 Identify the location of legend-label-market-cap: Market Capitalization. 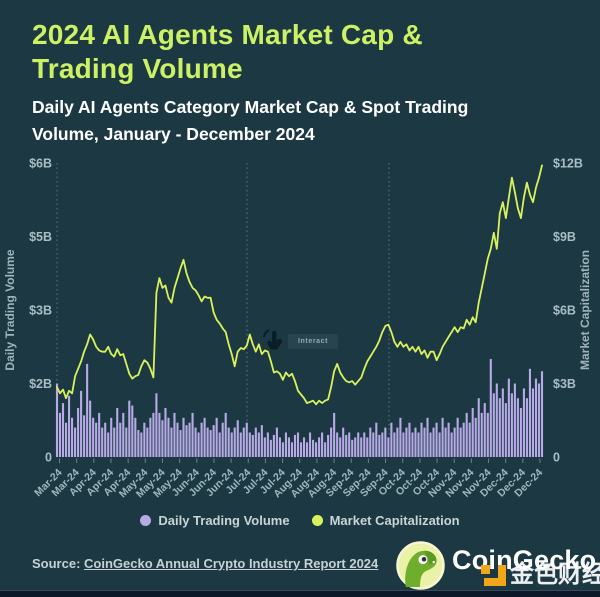
(394, 520).